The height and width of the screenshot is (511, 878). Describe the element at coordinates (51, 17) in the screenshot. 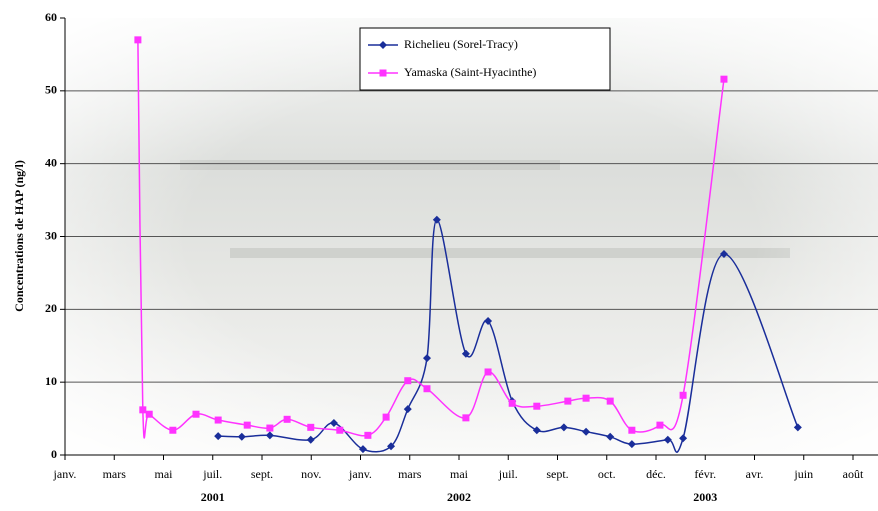

I see `y-tick-label: 60` at that location.